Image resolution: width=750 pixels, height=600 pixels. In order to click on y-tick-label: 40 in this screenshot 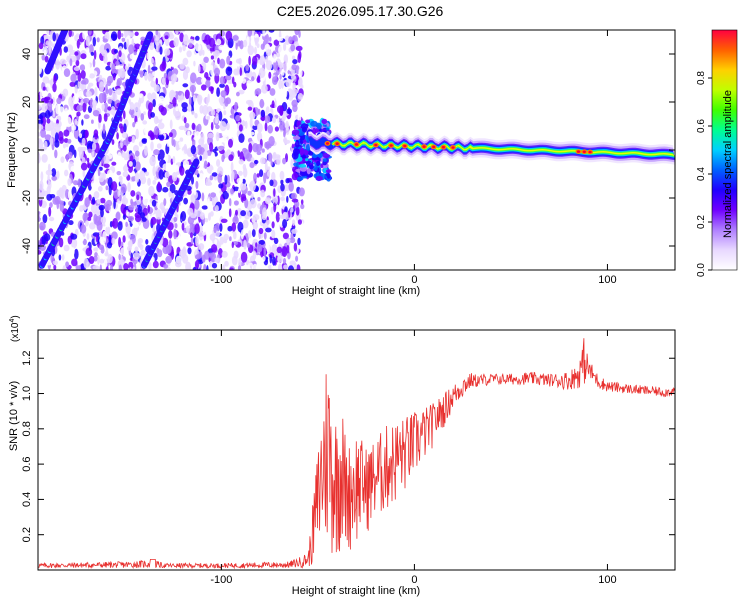, I will do `click(27, 54)`.